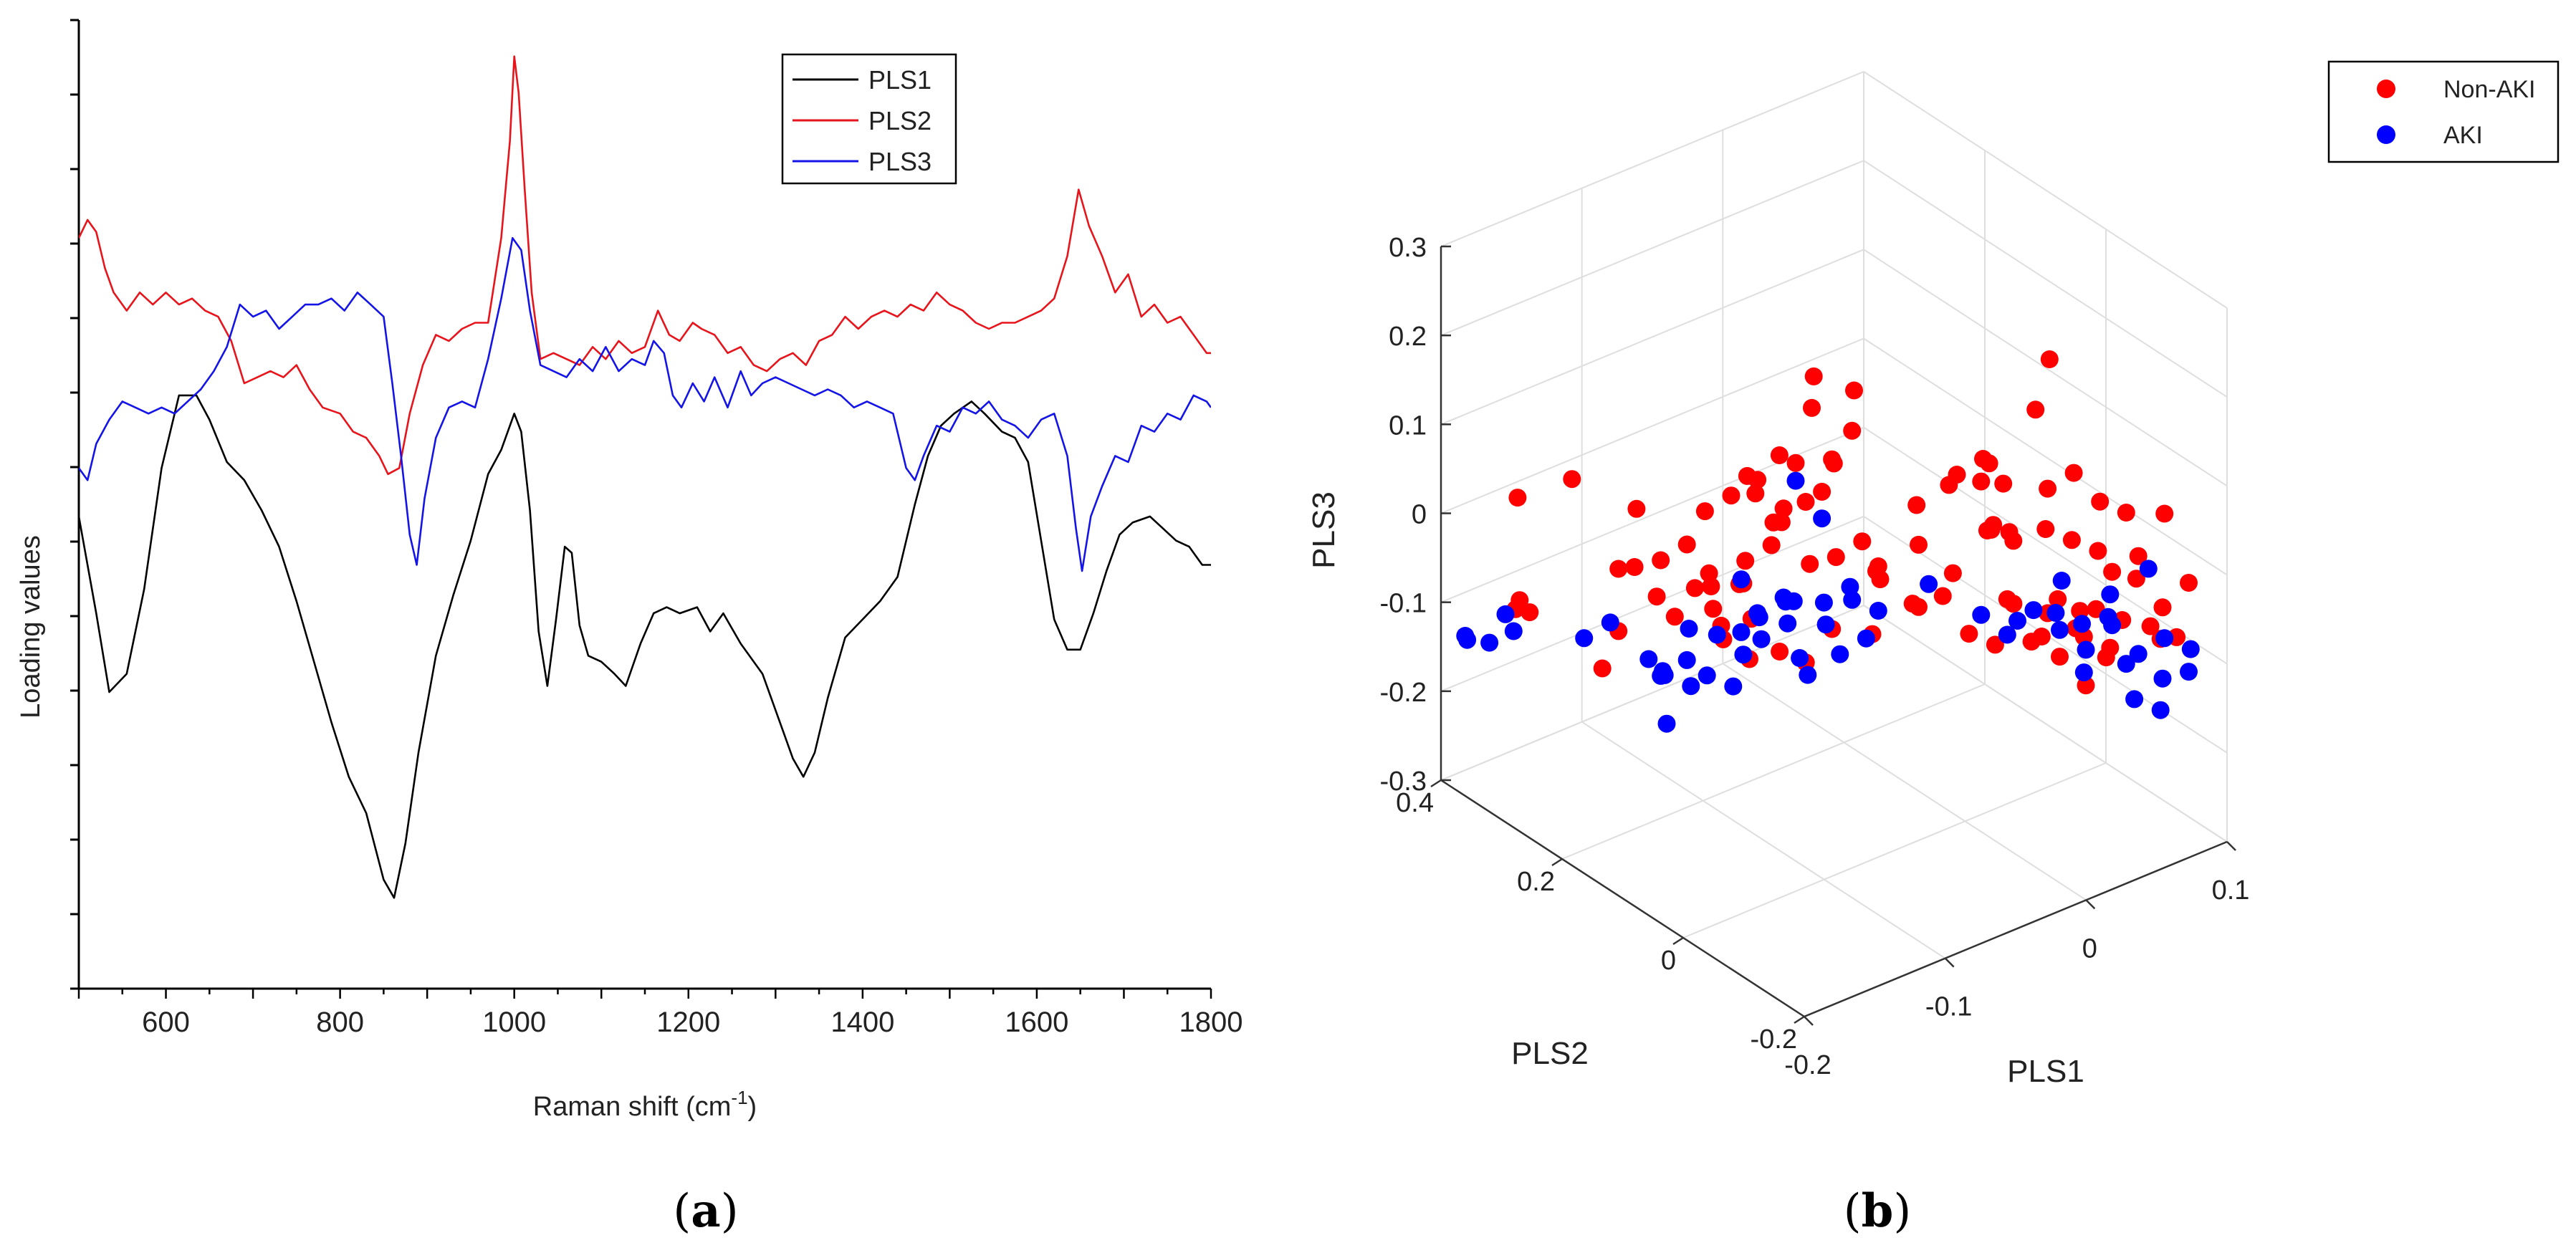  I want to click on panel-b-x-label: PLS1, so click(2046, 1071).